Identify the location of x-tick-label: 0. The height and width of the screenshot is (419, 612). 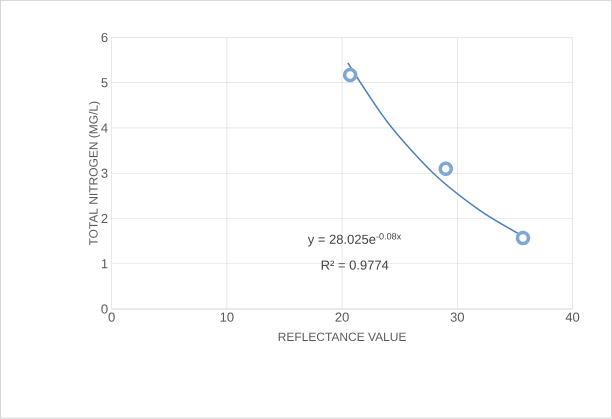
(111, 317).